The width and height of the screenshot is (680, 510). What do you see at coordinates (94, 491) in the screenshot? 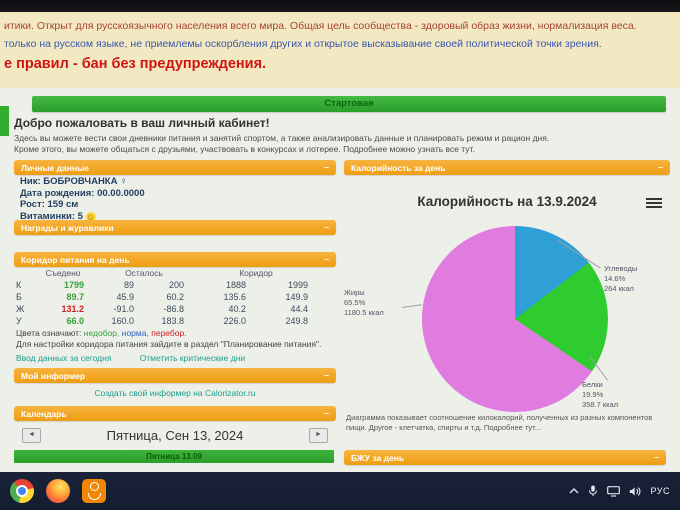
I see `odnoklassniki-icon` at bounding box center [94, 491].